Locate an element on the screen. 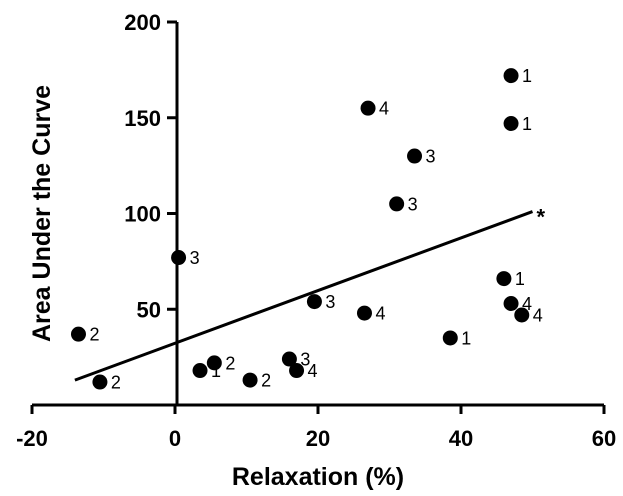 Image resolution: width=623 pixels, height=496 pixels. x-tick-label: 60 is located at coordinates (604, 438).